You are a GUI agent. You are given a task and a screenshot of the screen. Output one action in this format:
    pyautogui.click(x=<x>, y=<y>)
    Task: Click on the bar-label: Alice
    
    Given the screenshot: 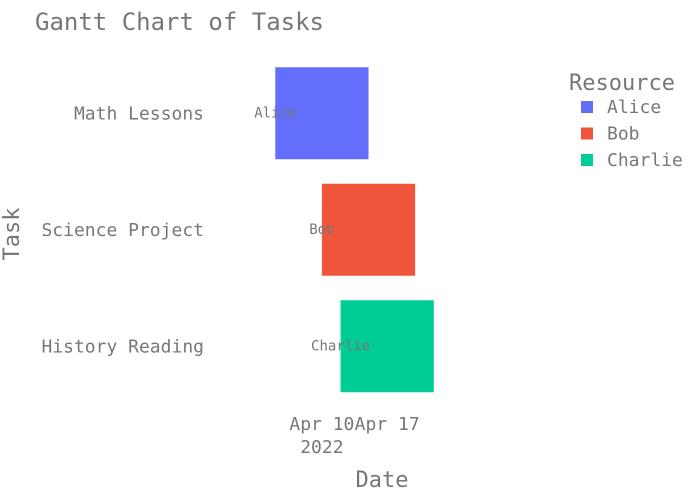 What is the action you would take?
    pyautogui.click(x=275, y=113)
    